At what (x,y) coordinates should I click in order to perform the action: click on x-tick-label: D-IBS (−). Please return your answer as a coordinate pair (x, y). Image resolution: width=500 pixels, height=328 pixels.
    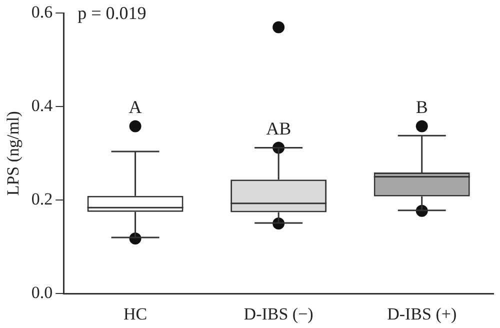
    Looking at the image, I should click on (279, 314).